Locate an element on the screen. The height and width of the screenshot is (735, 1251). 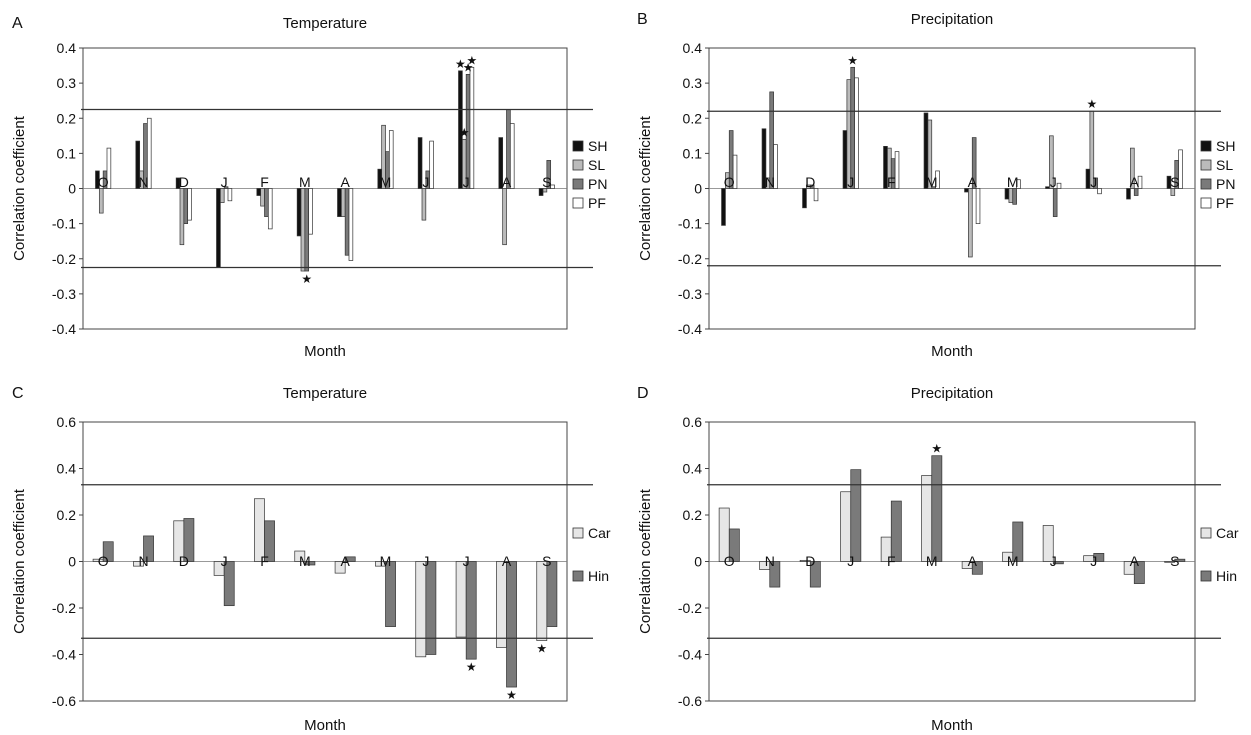
chart-title: Temperature is located at coordinates (325, 393).